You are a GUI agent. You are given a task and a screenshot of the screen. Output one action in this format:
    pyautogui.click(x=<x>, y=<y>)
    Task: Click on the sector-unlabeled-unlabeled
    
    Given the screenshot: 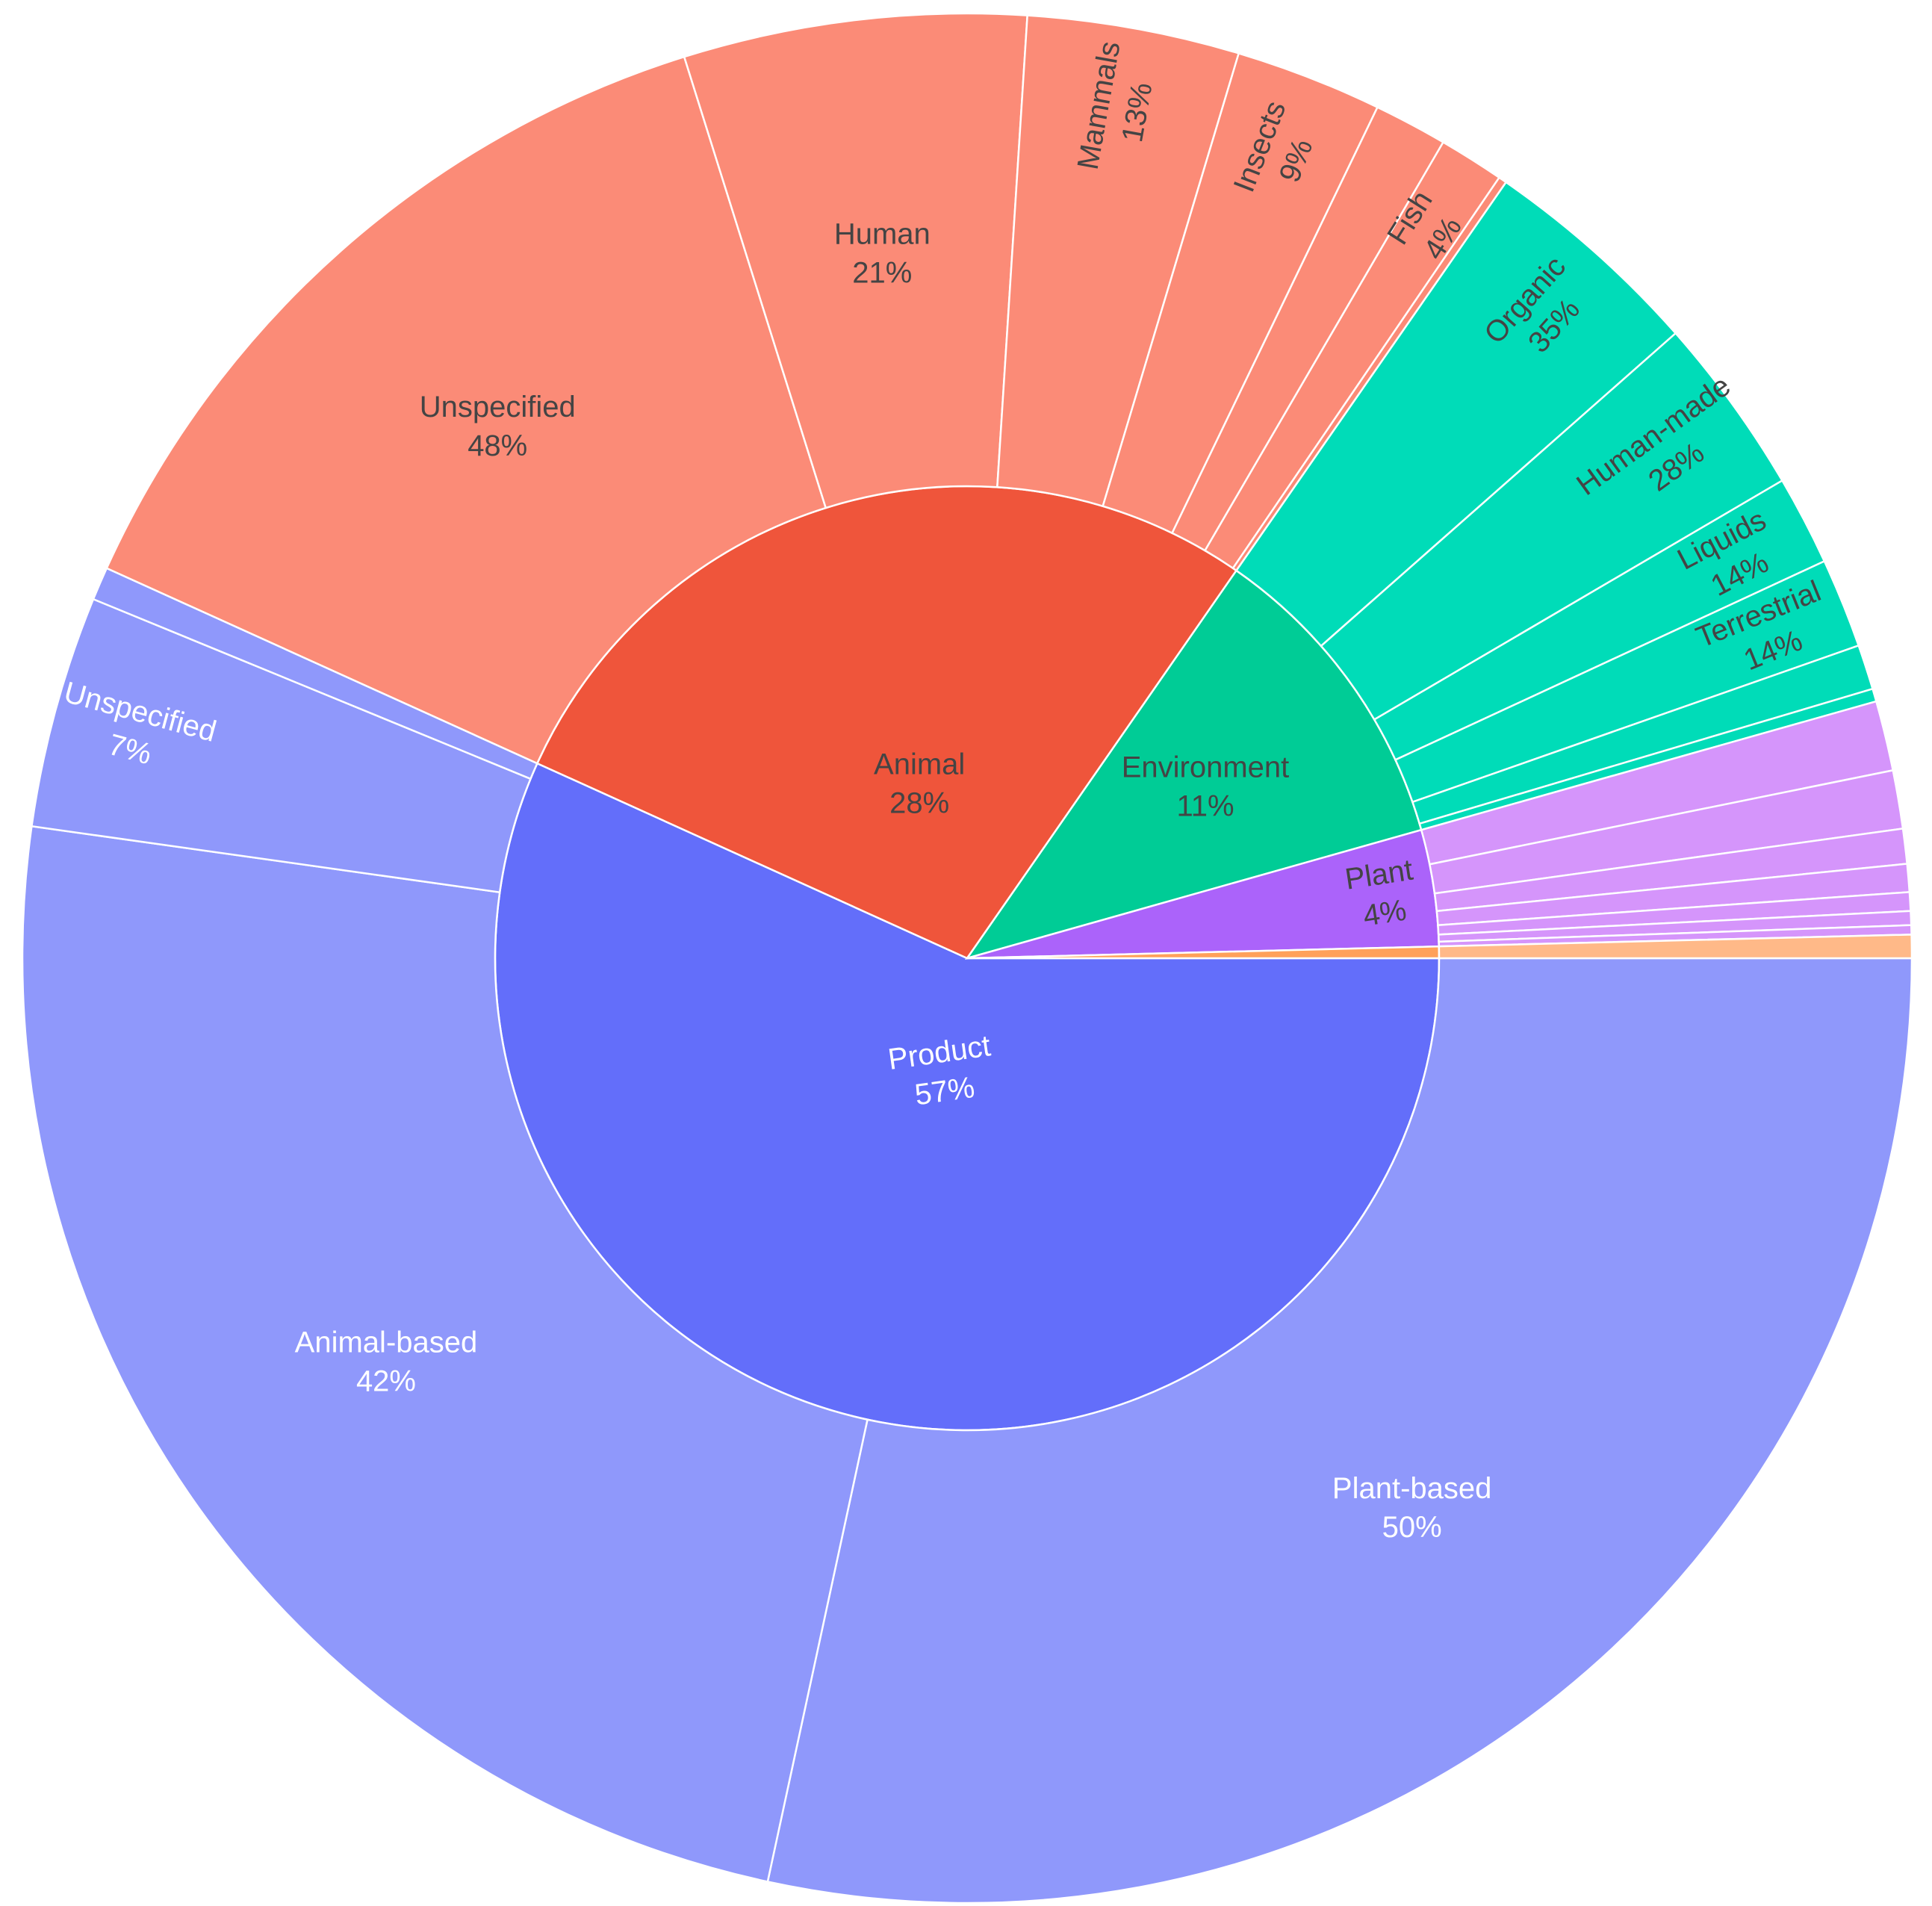 What is the action you would take?
    pyautogui.click(x=1675, y=947)
    